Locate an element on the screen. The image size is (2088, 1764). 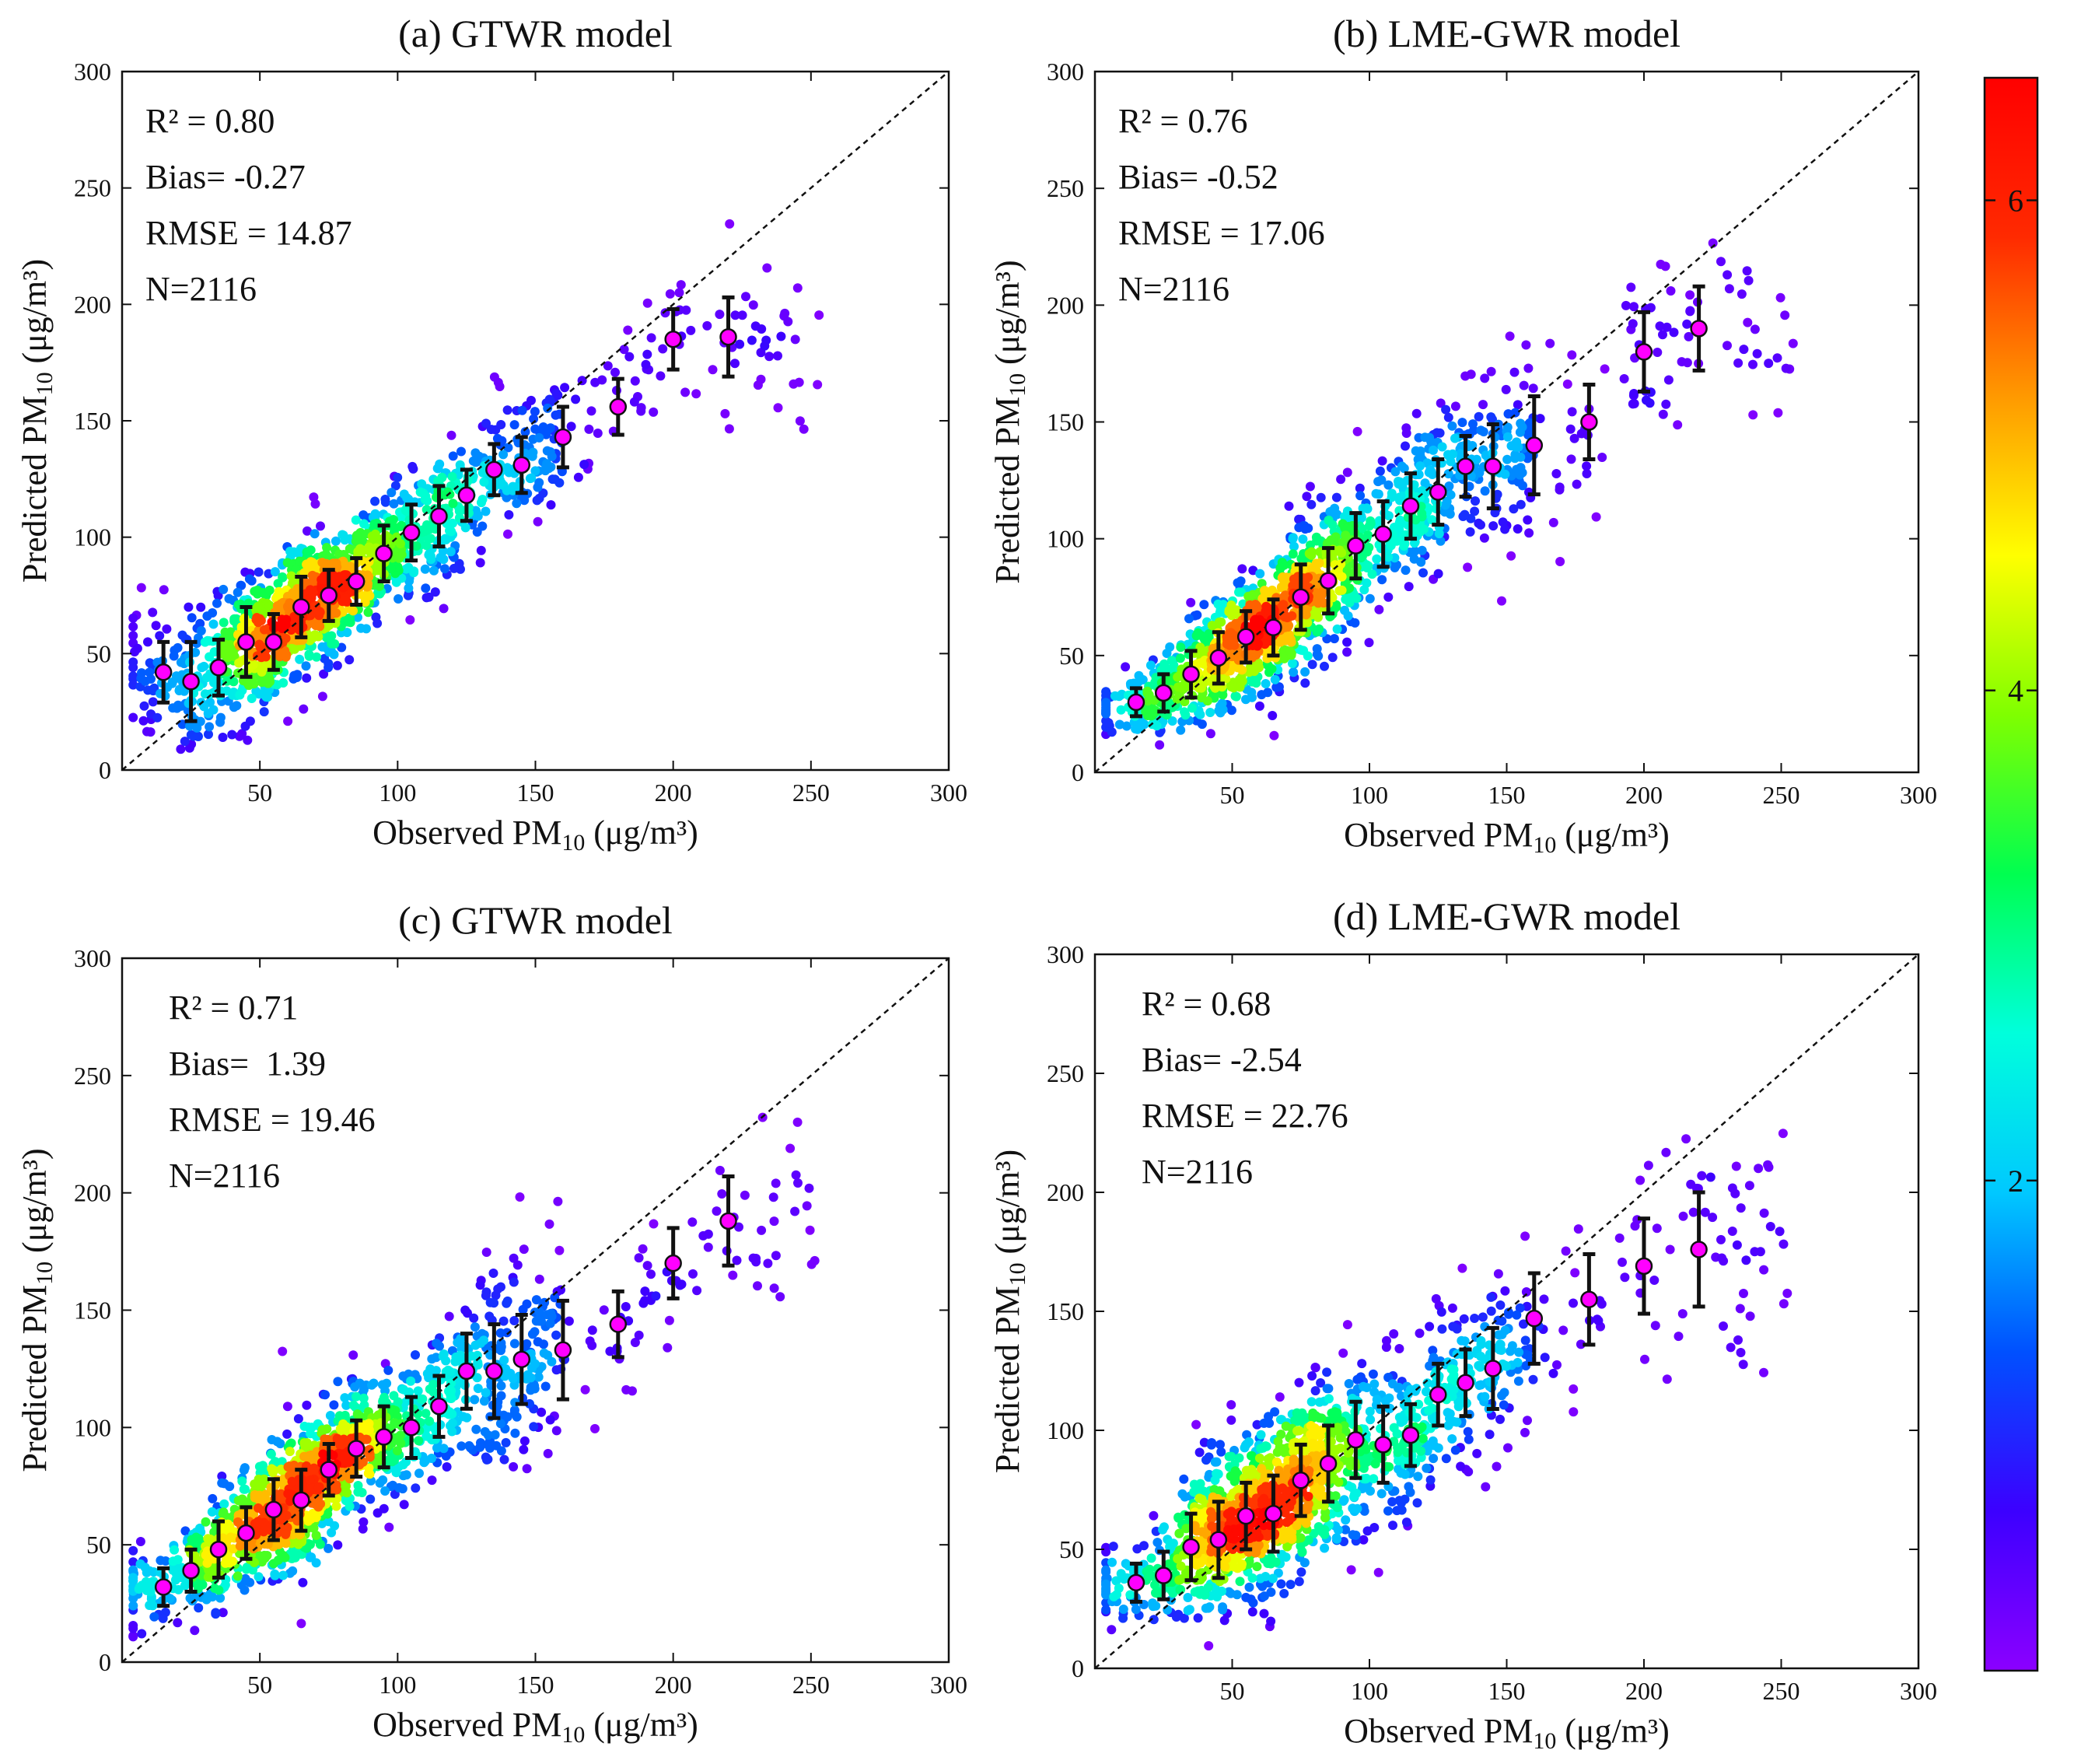
stat-line: R² = 0.80 is located at coordinates (210, 121).